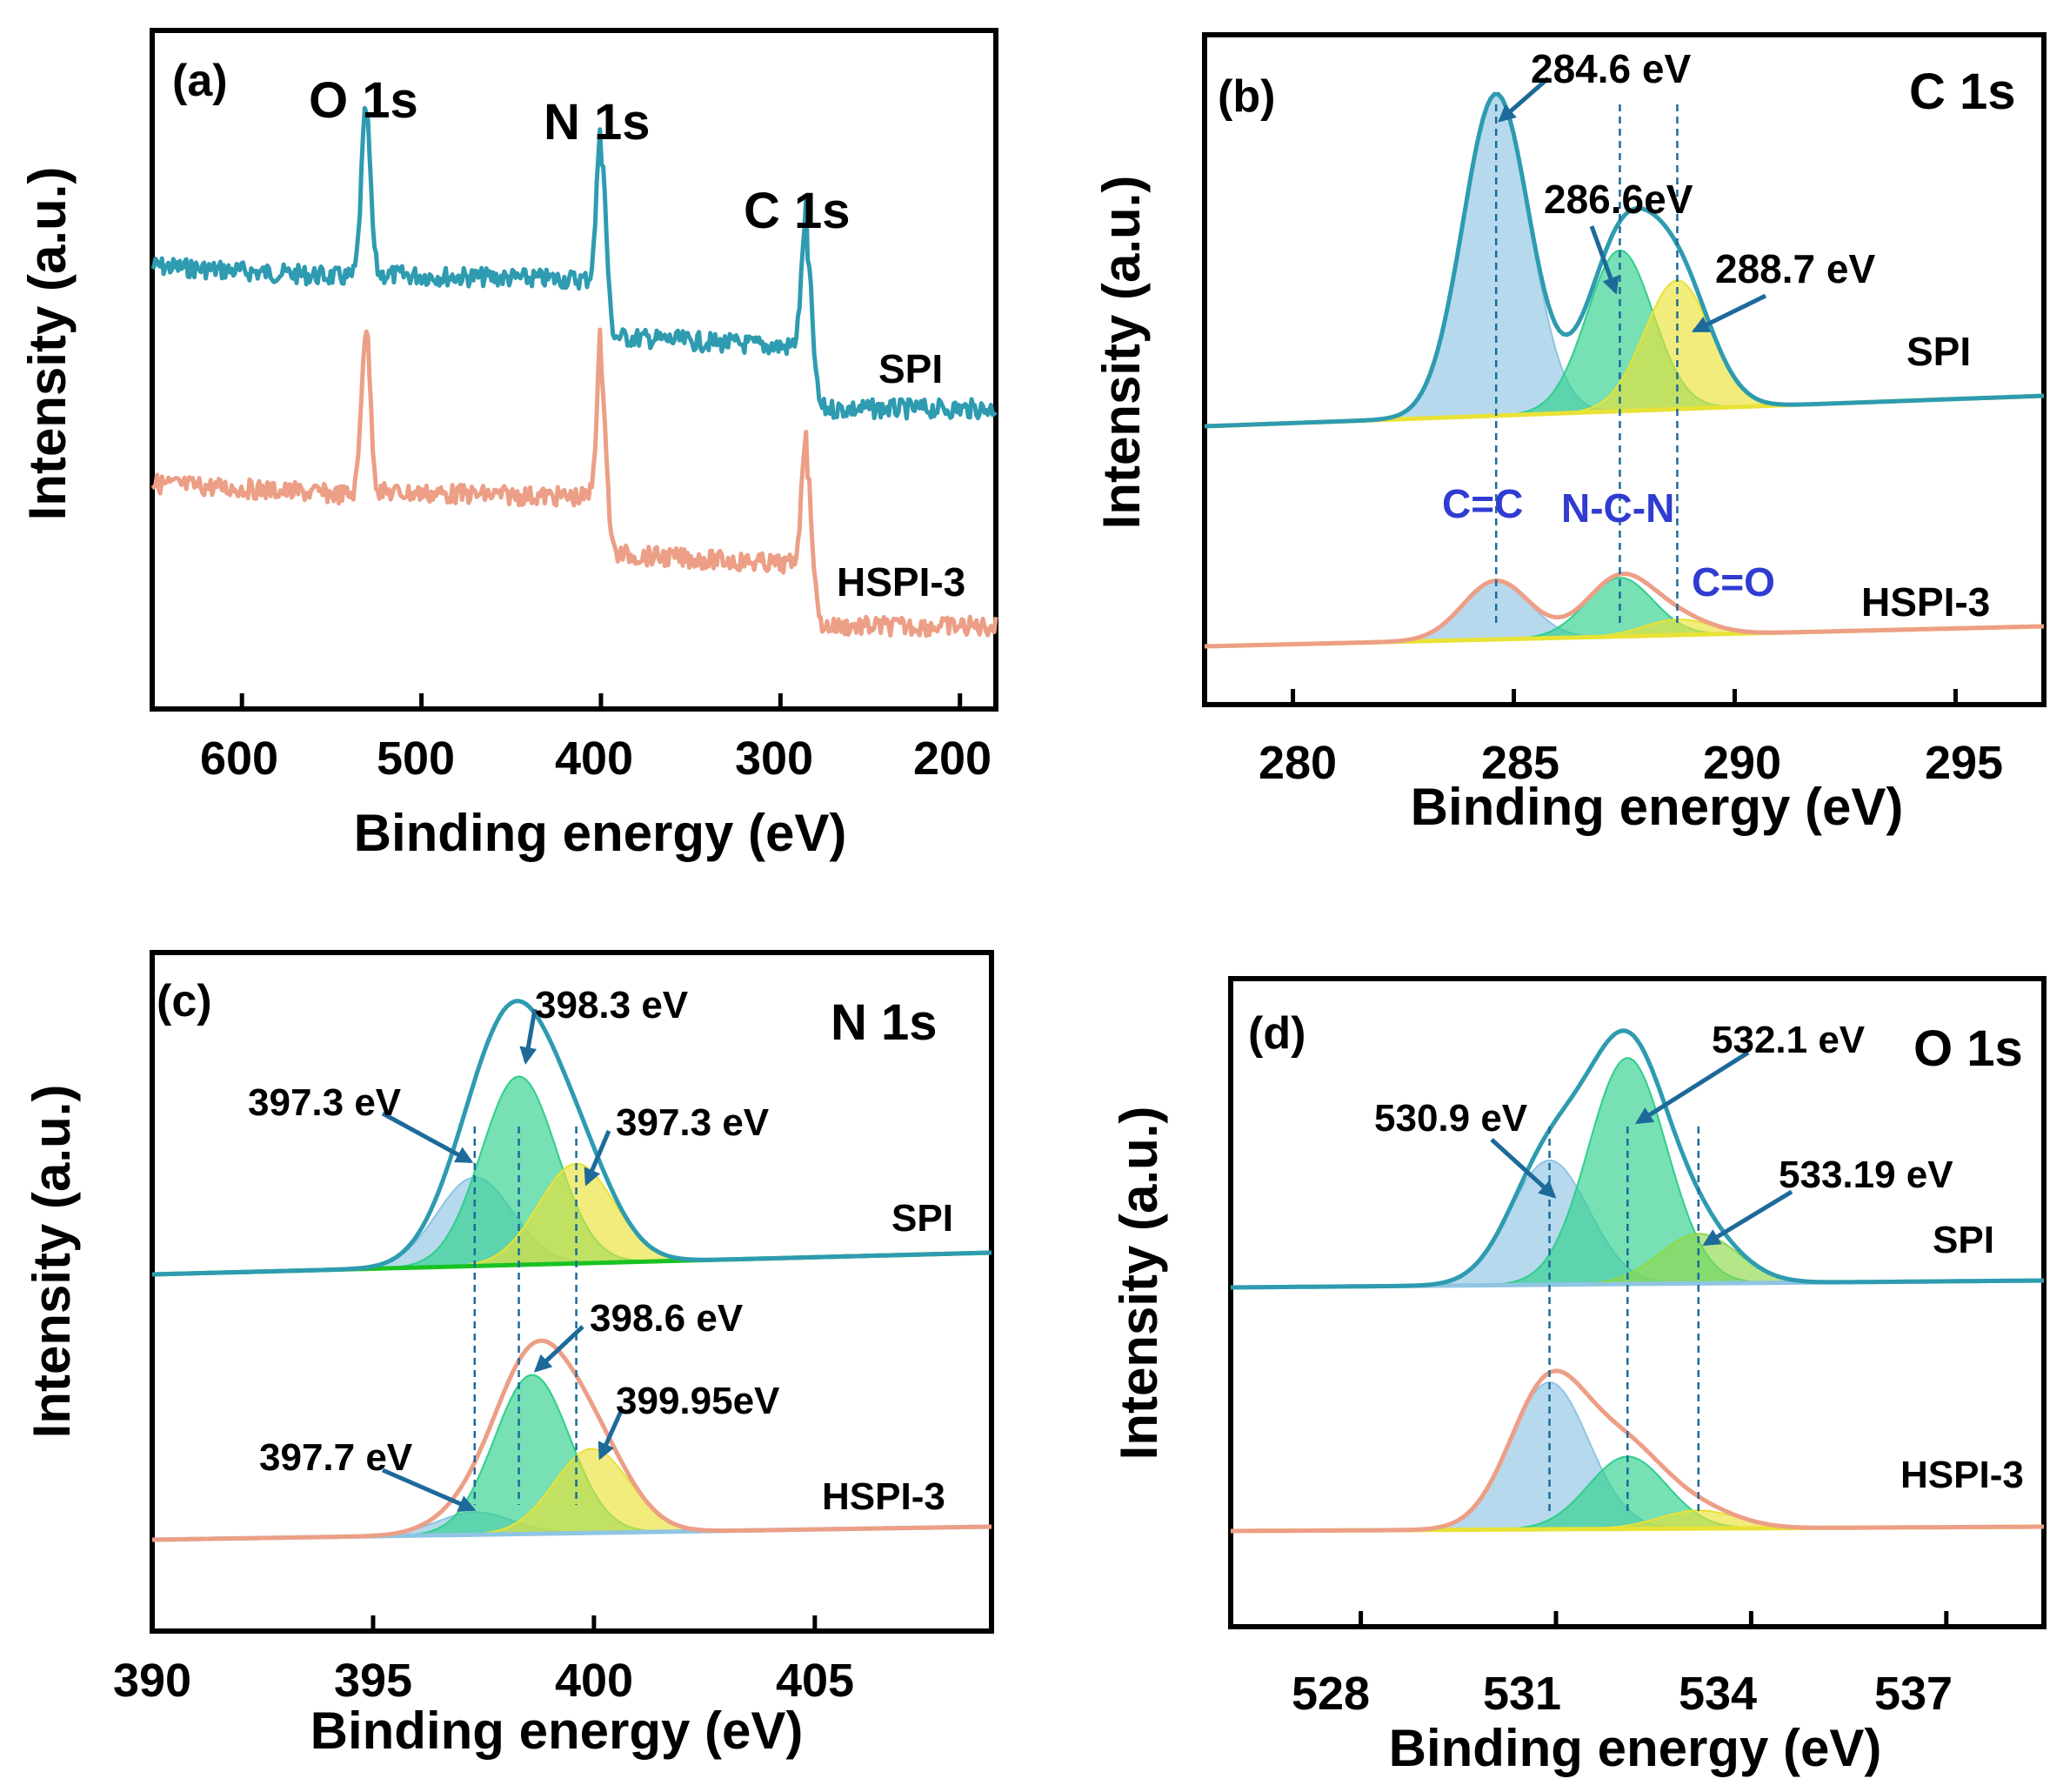 This screenshot has height=1792, width=2070. Describe the element at coordinates (336, 1457) in the screenshot. I see `panel-c-peak-label: 397.7 eV` at that location.